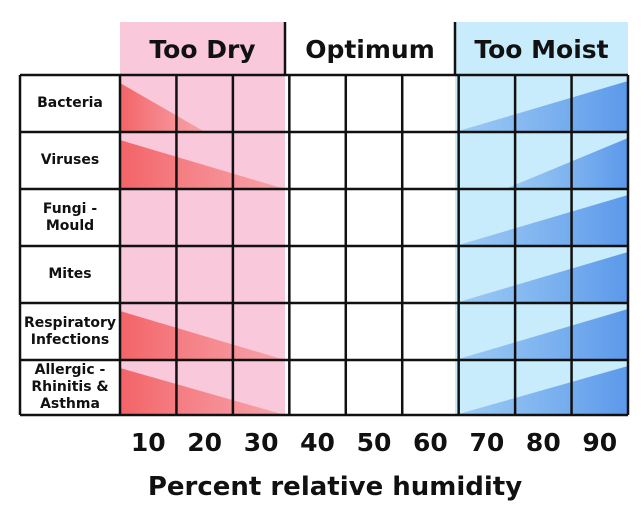 The image size is (644, 526). What do you see at coordinates (487, 442) in the screenshot?
I see `x-tick-label: 70` at bounding box center [487, 442].